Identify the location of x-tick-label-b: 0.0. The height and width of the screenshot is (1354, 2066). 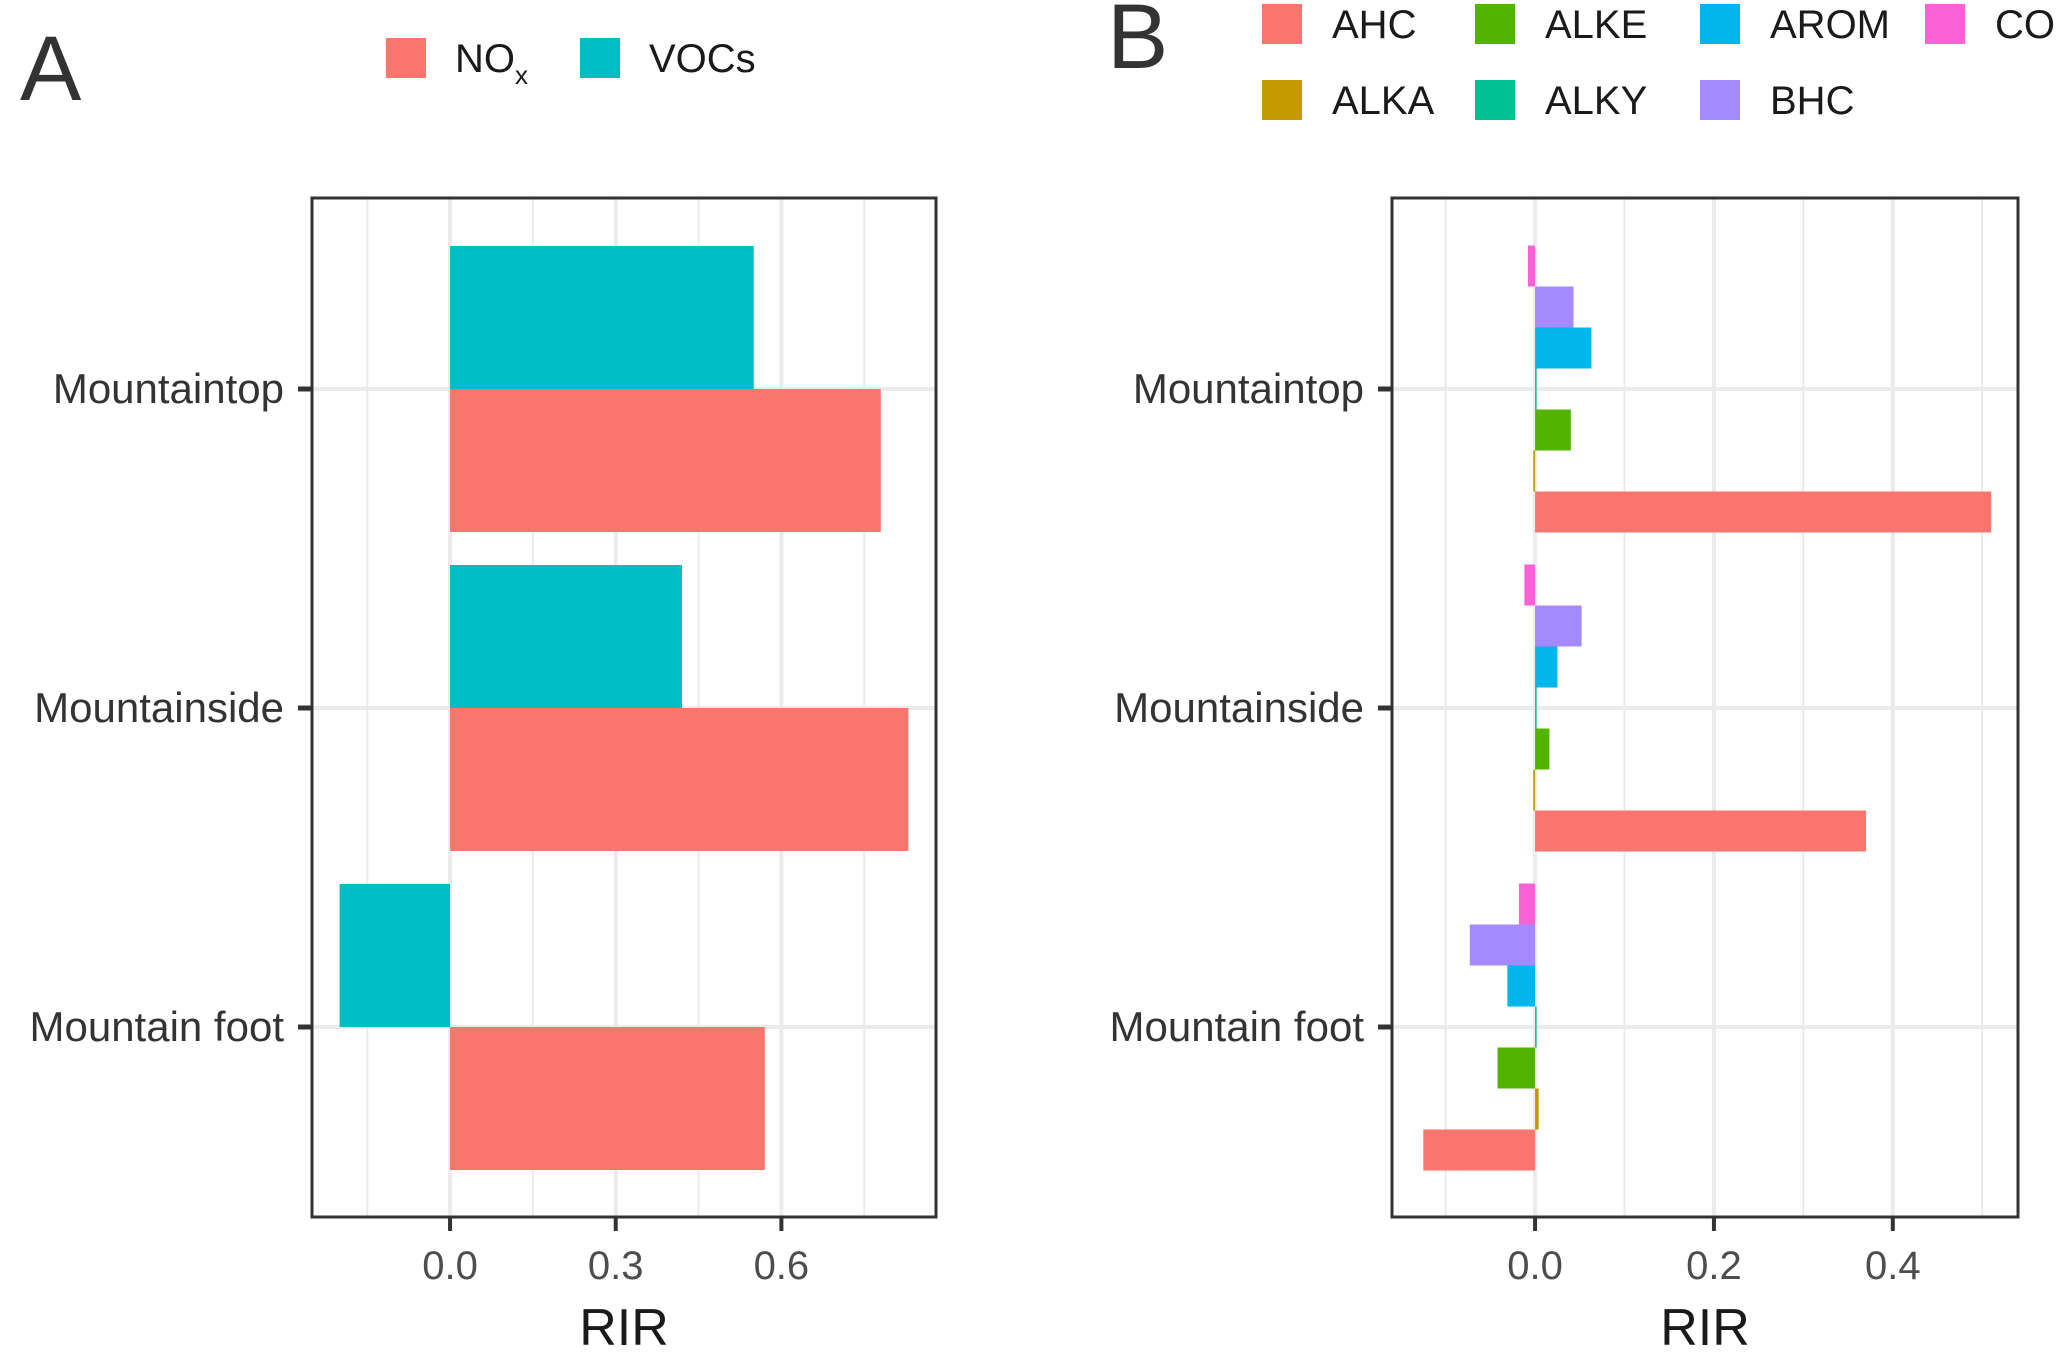
(1535, 1266).